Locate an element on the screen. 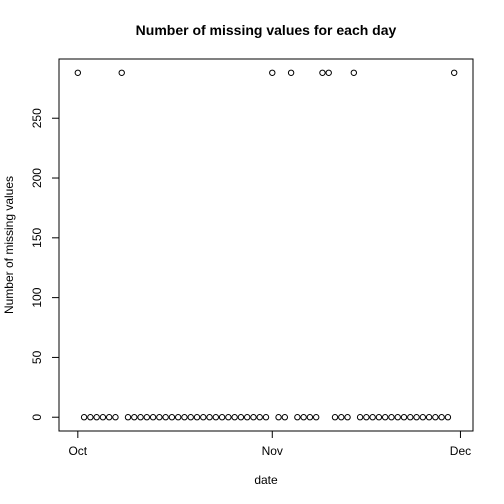 The height and width of the screenshot is (504, 504). y-axis: 0 50 100 150 200 250 is located at coordinates (45, 264).